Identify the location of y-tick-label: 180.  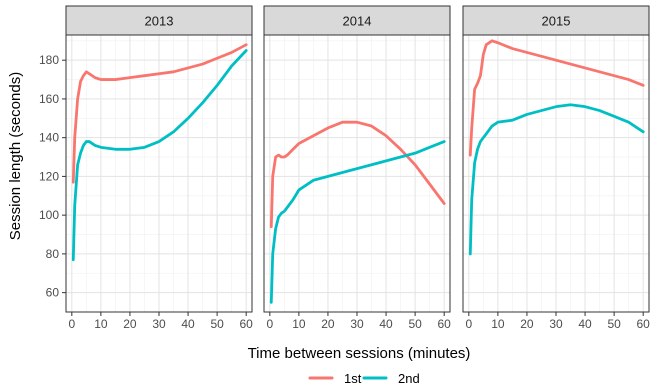
(49, 60).